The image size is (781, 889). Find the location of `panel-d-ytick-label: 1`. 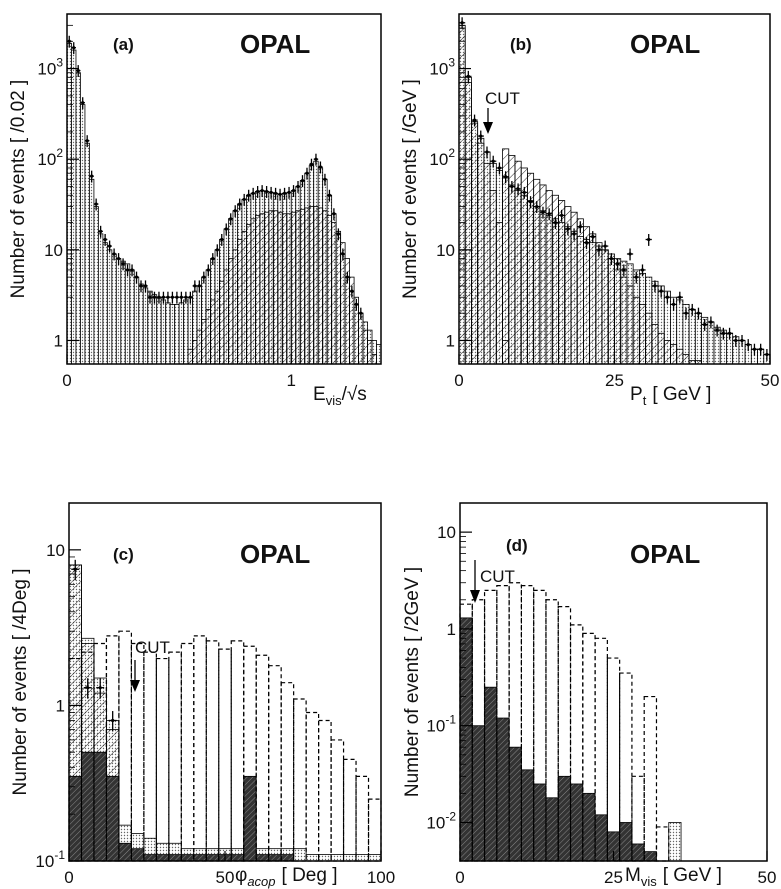

panel-d-ytick-label: 1 is located at coordinates (451, 629).